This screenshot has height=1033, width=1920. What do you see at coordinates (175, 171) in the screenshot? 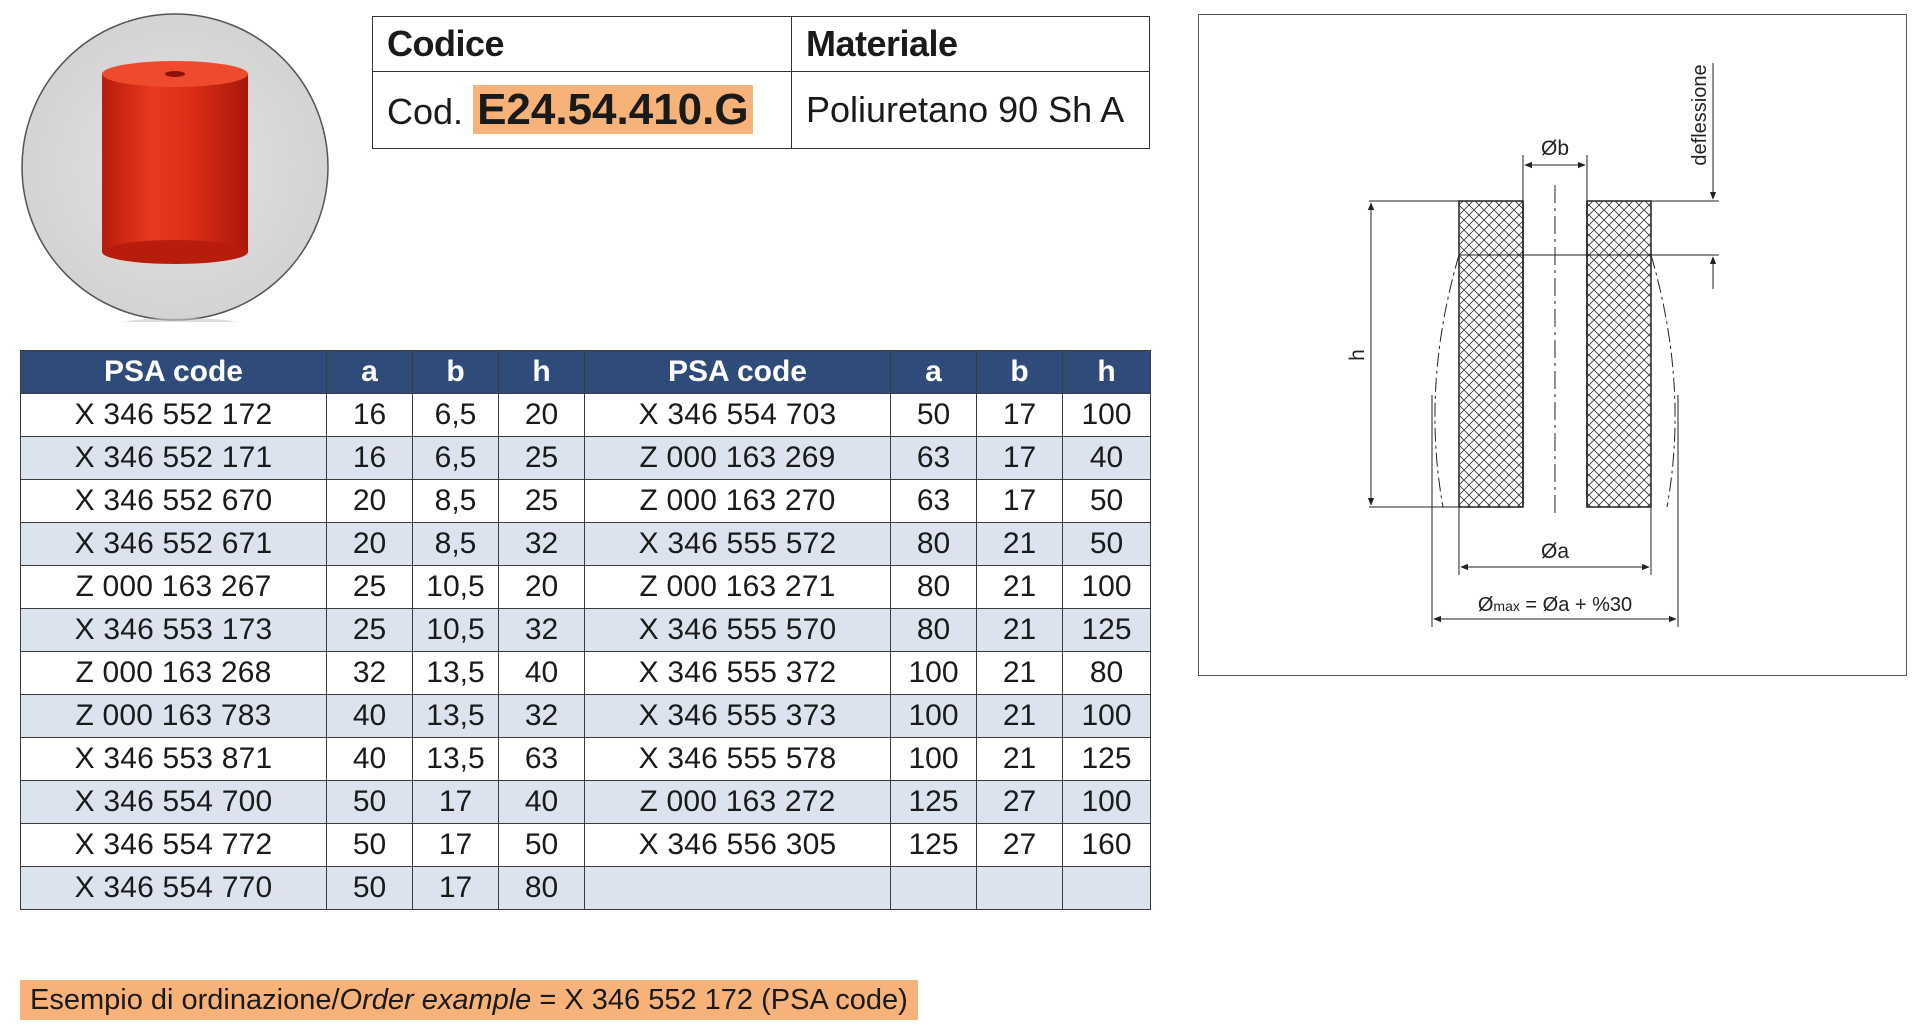
I see `product-photo` at bounding box center [175, 171].